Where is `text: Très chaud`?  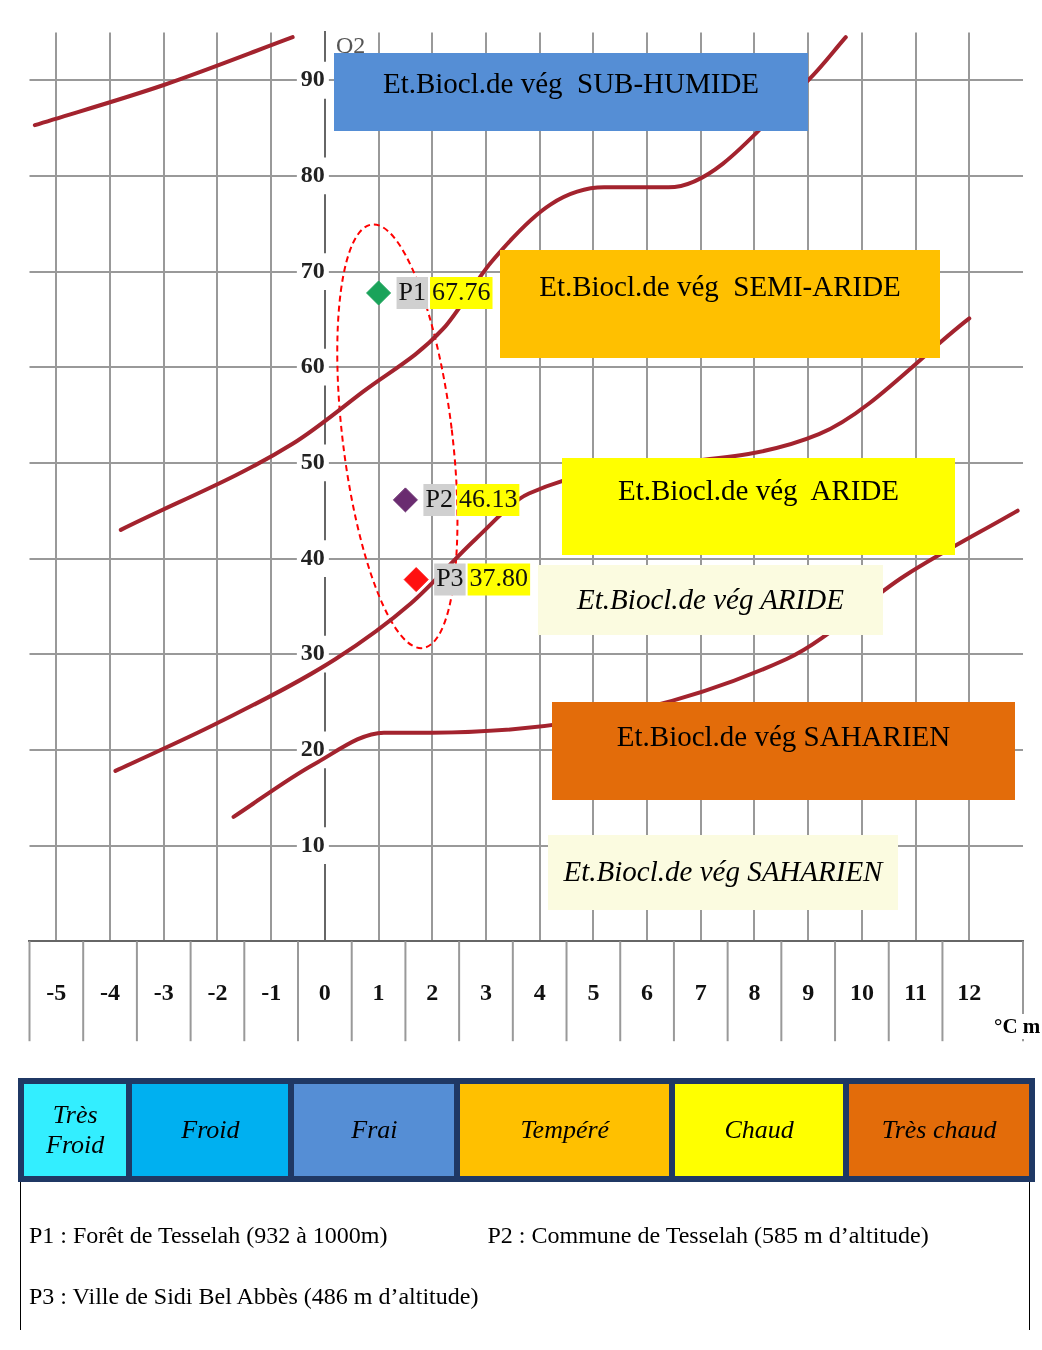
text: Très chaud is located at coordinates (939, 1130).